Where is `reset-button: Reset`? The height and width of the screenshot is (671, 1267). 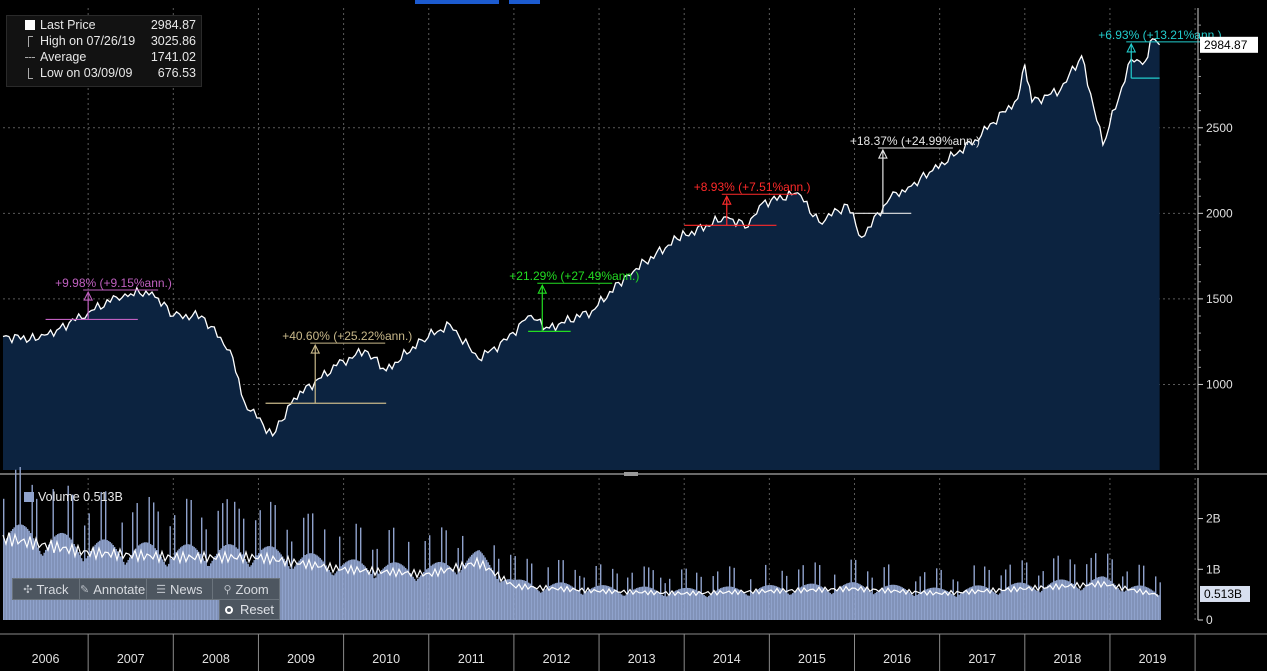 reset-button: Reset is located at coordinates (249, 609).